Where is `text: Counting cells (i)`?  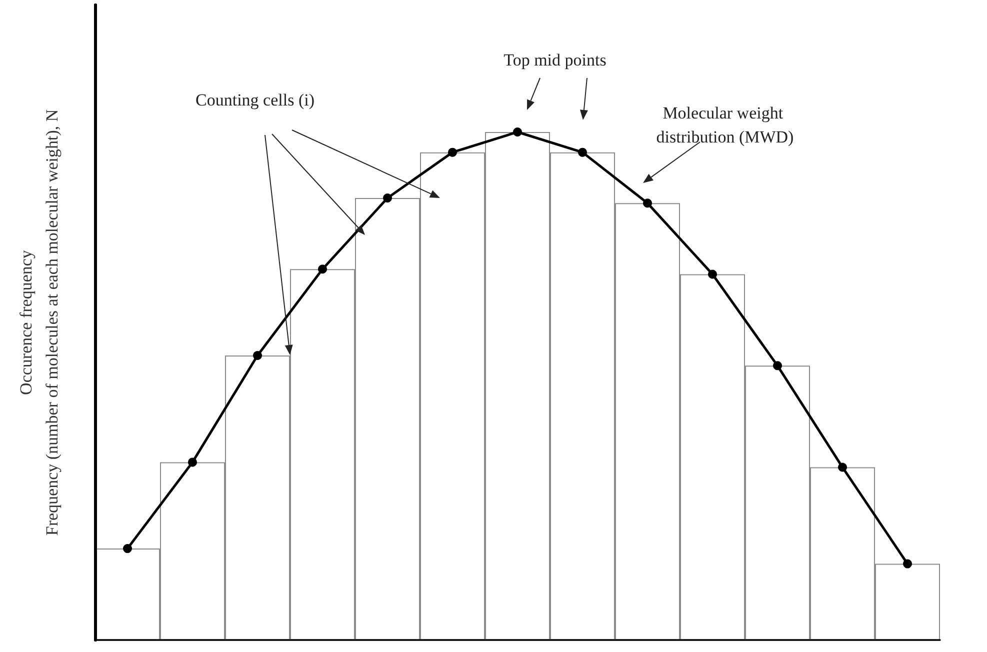 text: Counting cells (i) is located at coordinates (255, 100).